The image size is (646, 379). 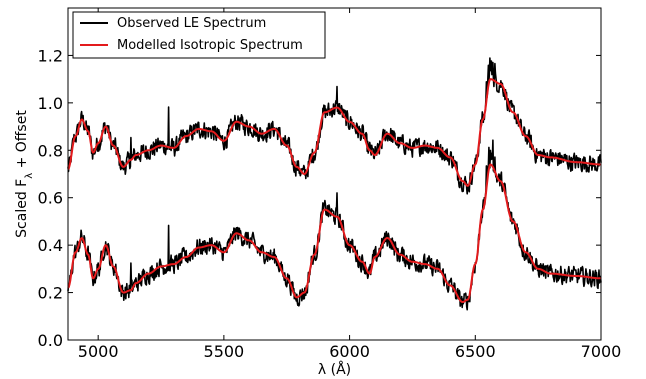 I want to click on y-tick-label: 0.6, so click(x=50, y=198).